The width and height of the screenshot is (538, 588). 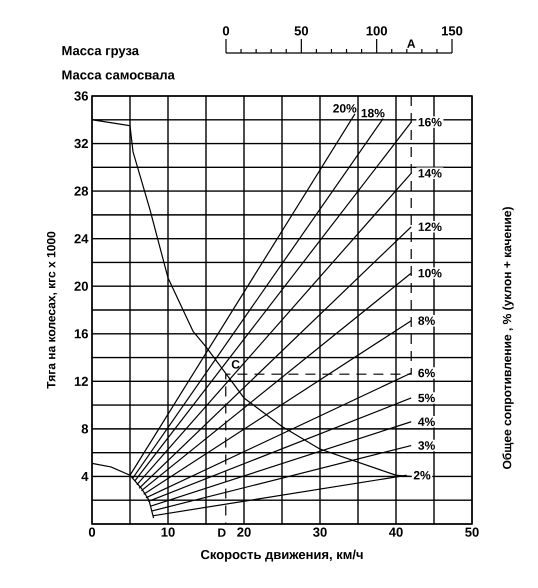 I want to click on x-tick-label: 50, so click(x=472, y=532).